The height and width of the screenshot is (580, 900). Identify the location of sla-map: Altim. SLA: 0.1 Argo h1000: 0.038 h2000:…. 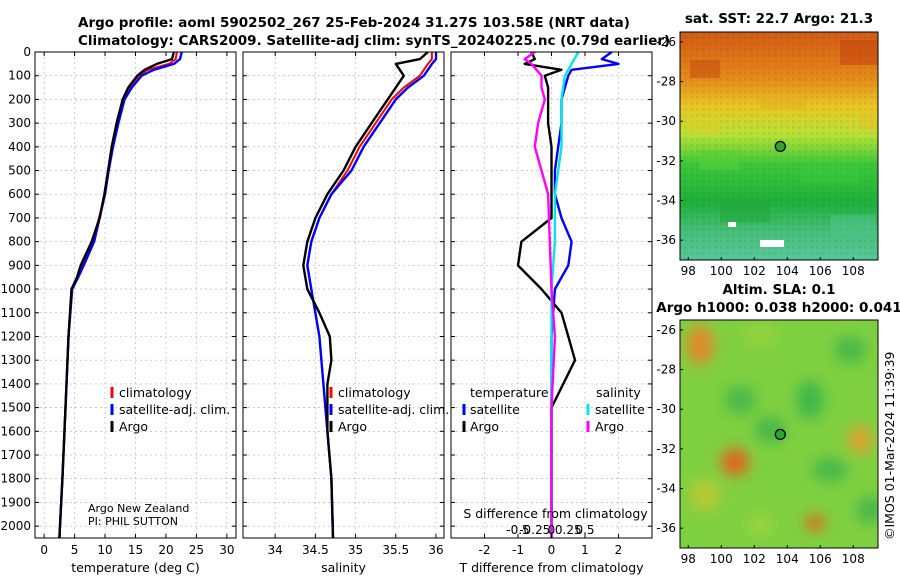
(778, 424).